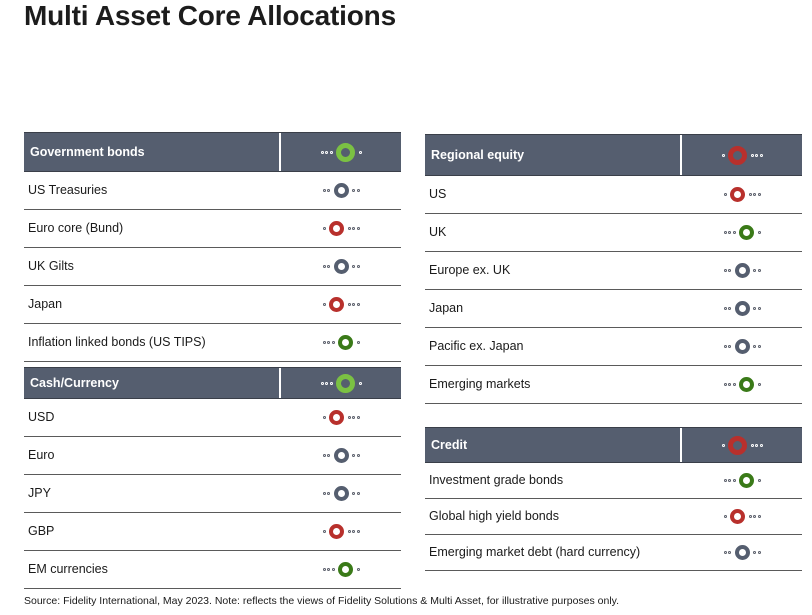  I want to click on row-label: Inflation linked bonds (US TIPS), so click(117, 342).